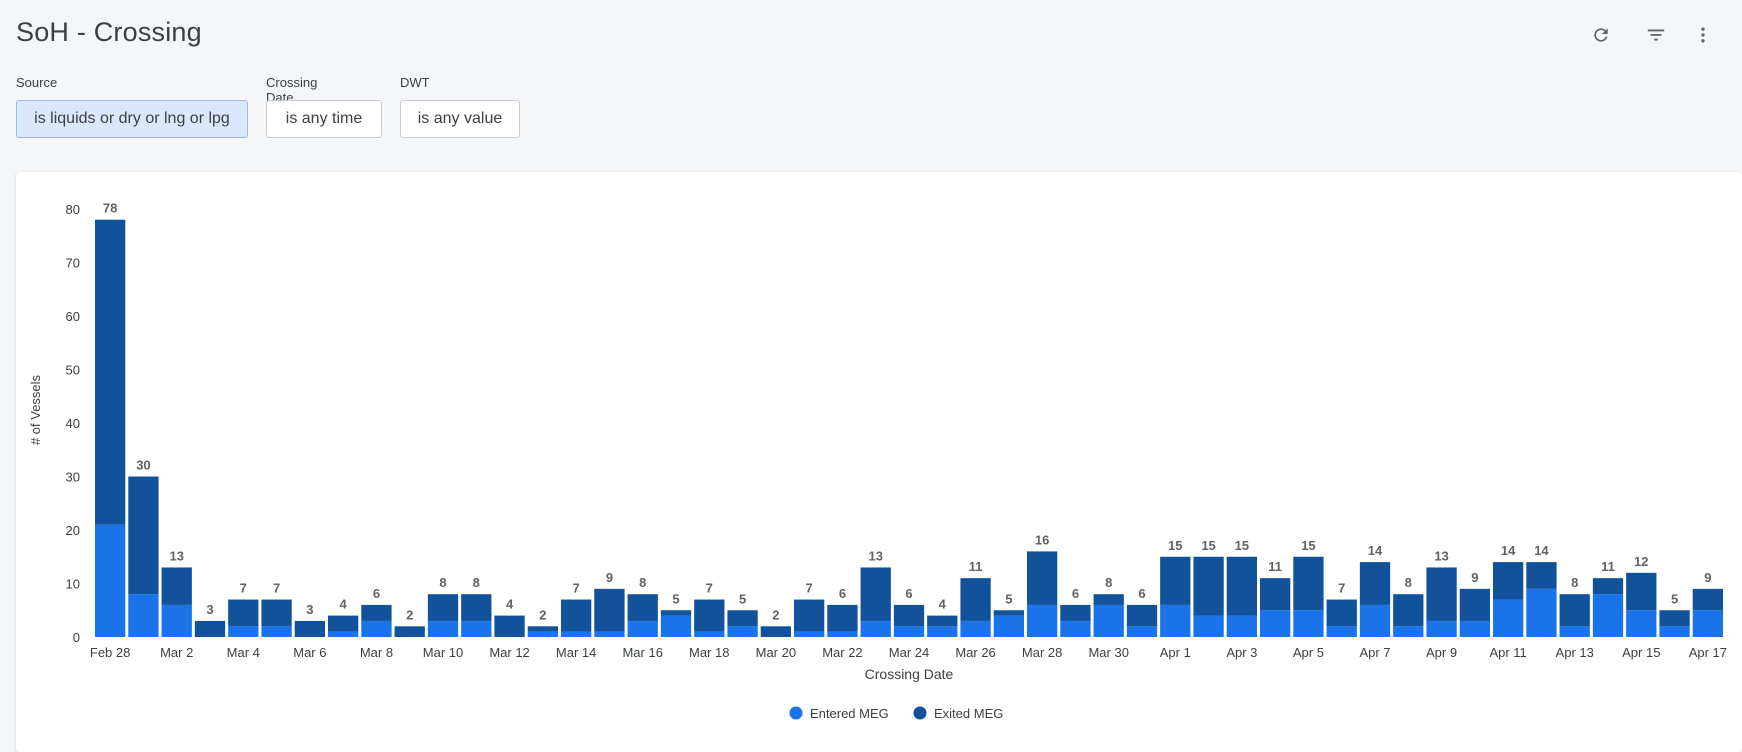  I want to click on filter-crossing-date-chip: is any time, so click(324, 119).